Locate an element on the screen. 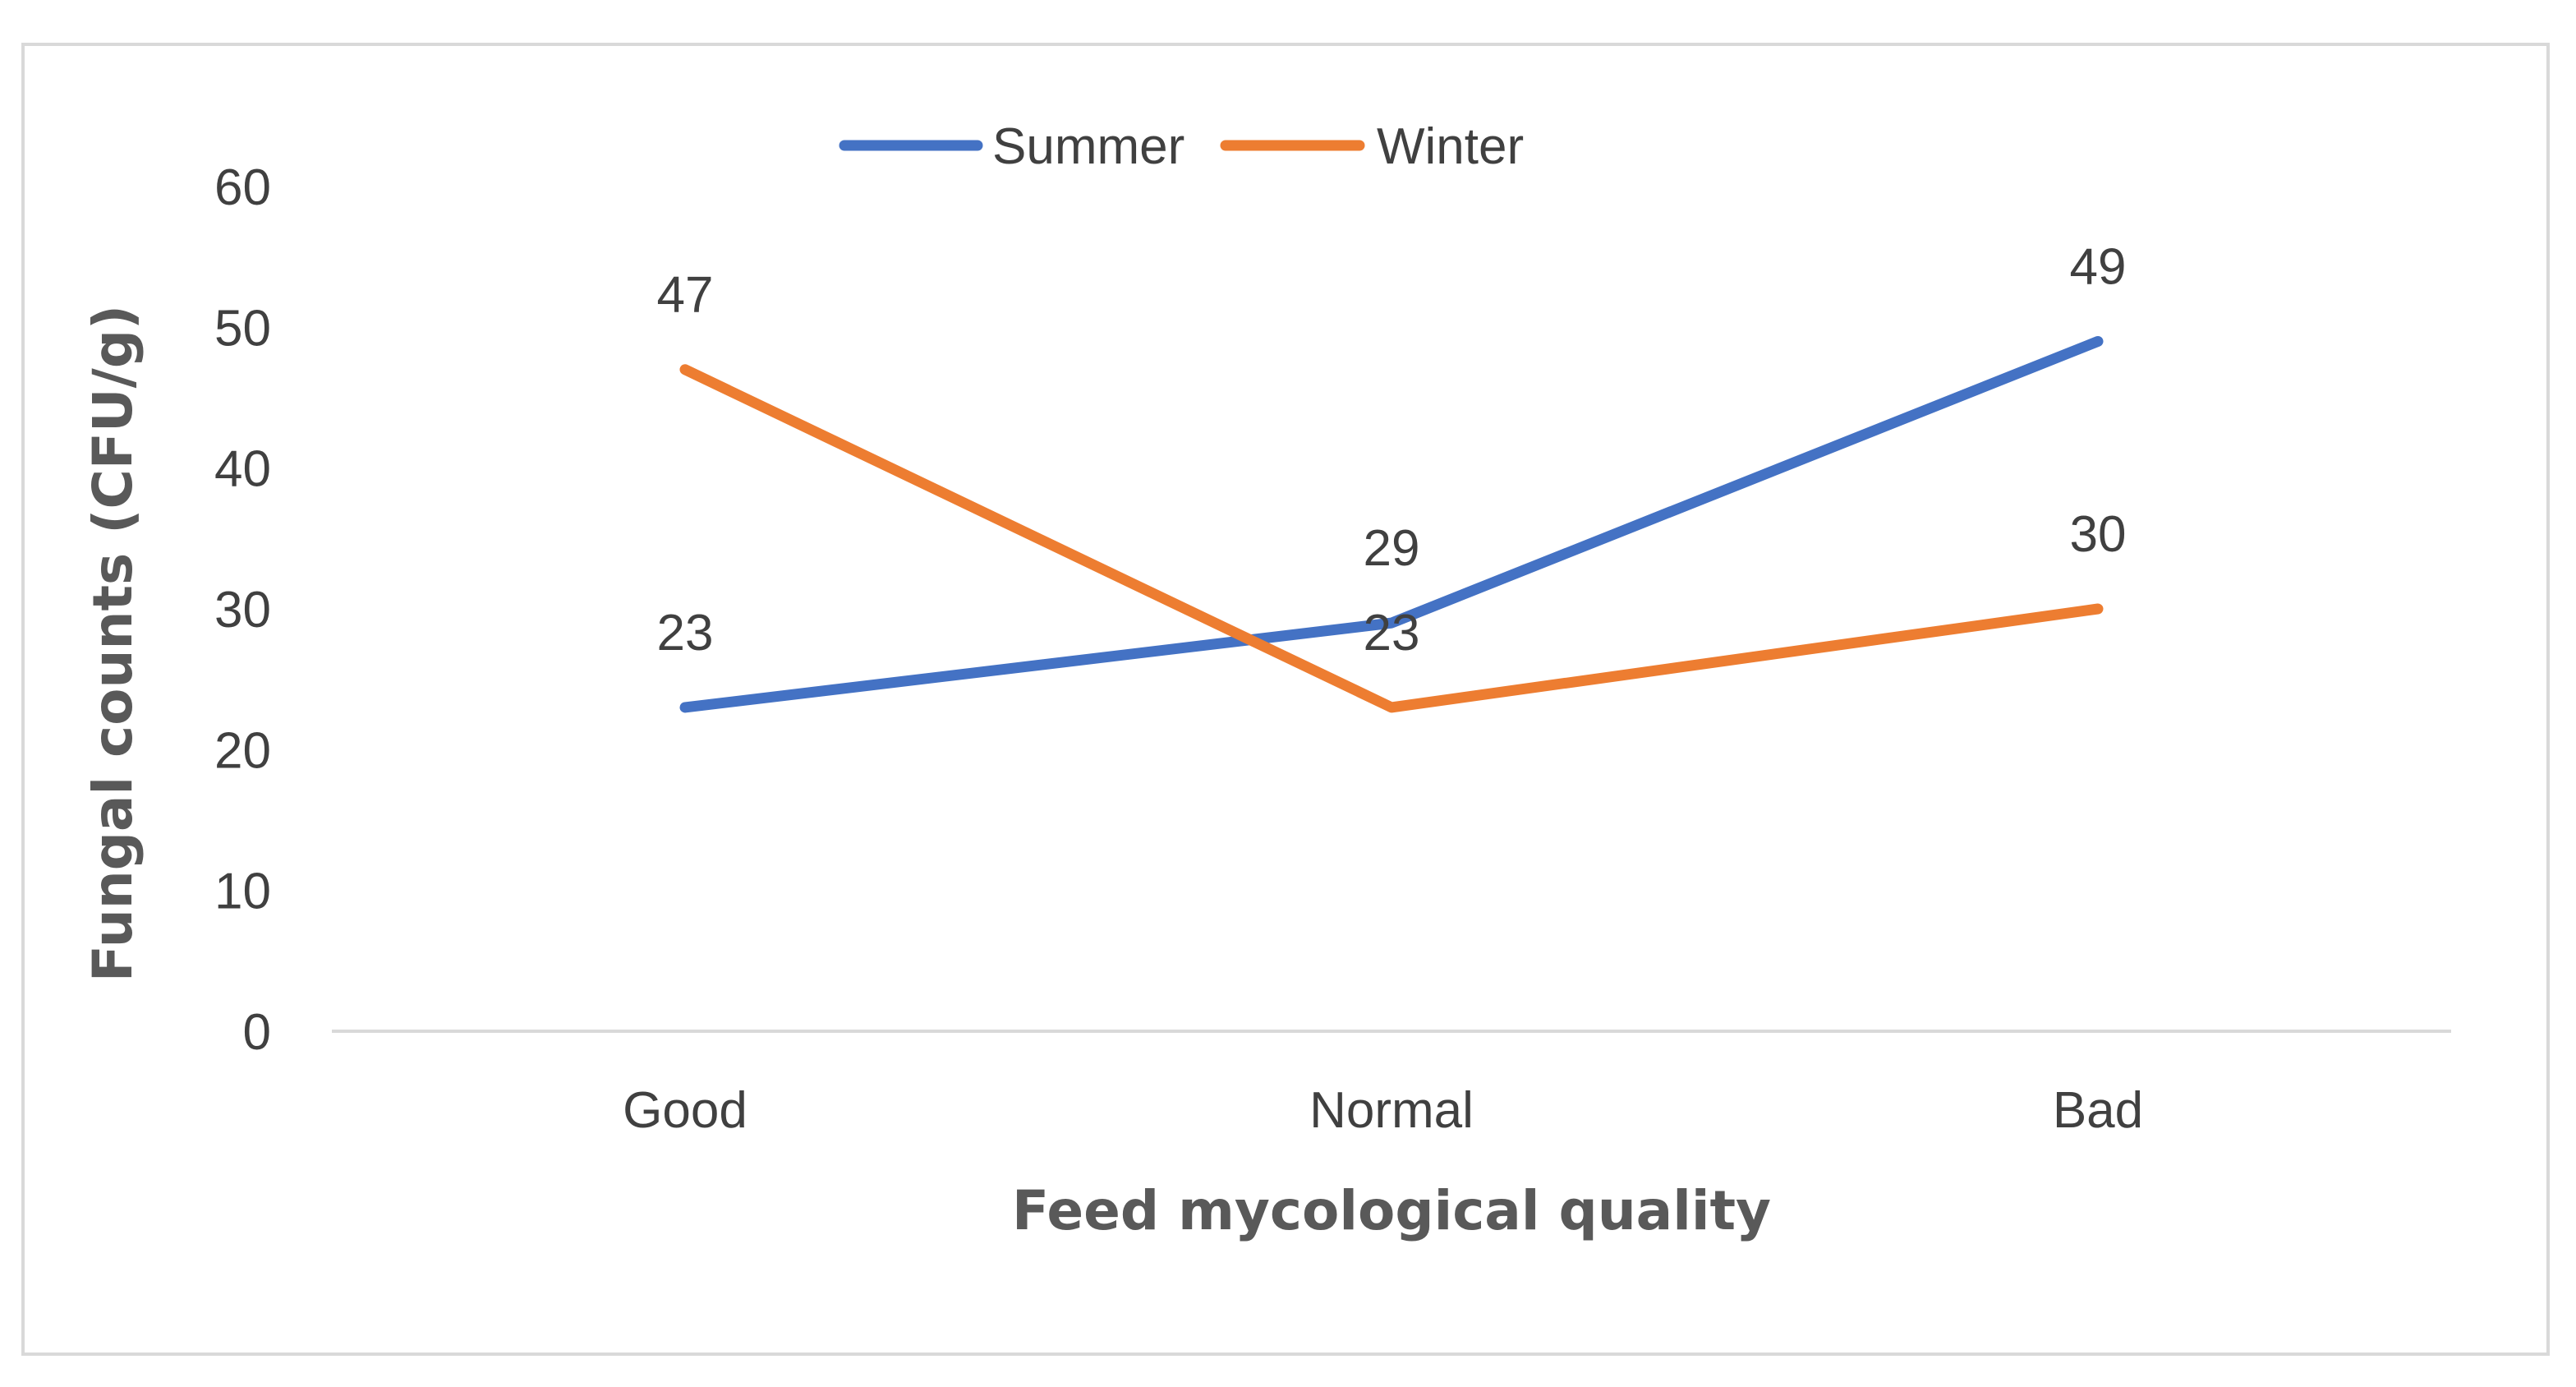  series-line-winter is located at coordinates (1391, 538).